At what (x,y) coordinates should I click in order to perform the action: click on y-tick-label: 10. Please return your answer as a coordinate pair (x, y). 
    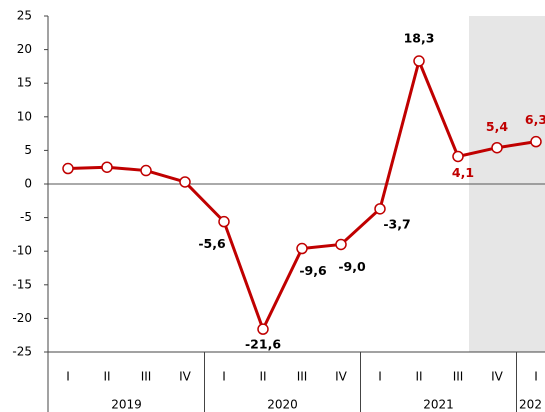
    Looking at the image, I should click on (24, 116).